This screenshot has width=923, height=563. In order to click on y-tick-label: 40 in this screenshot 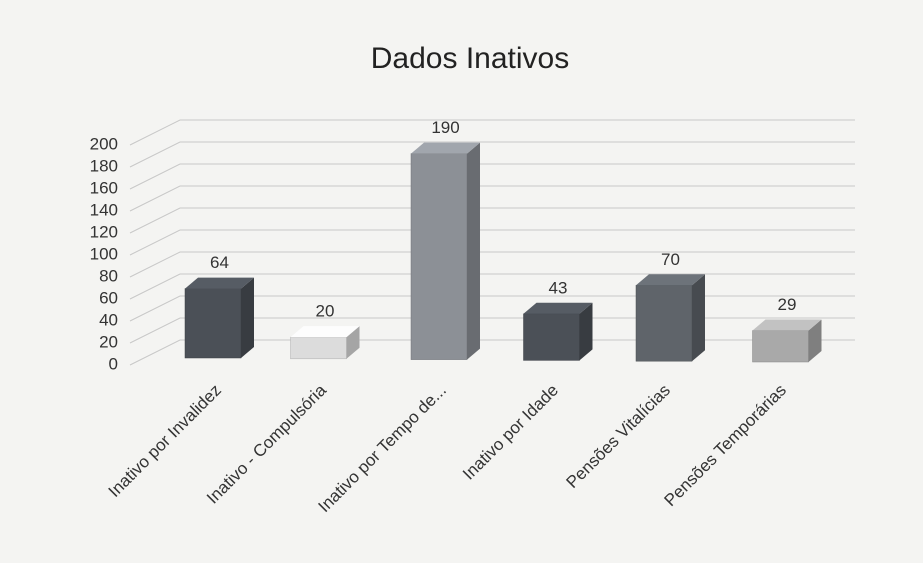, I will do `click(108, 319)`.